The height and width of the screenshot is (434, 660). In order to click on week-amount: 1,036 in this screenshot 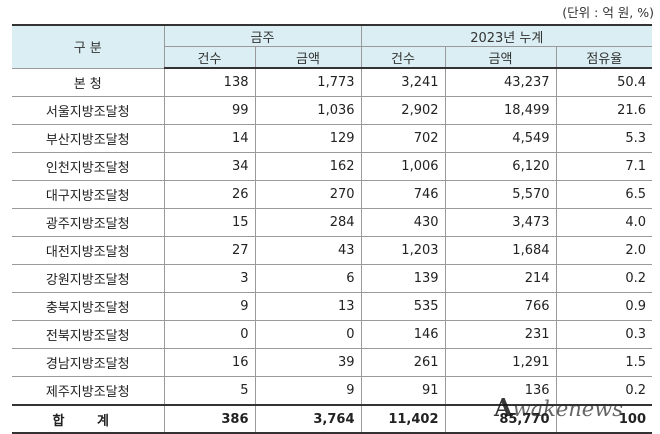, I will do `click(308, 110)`.